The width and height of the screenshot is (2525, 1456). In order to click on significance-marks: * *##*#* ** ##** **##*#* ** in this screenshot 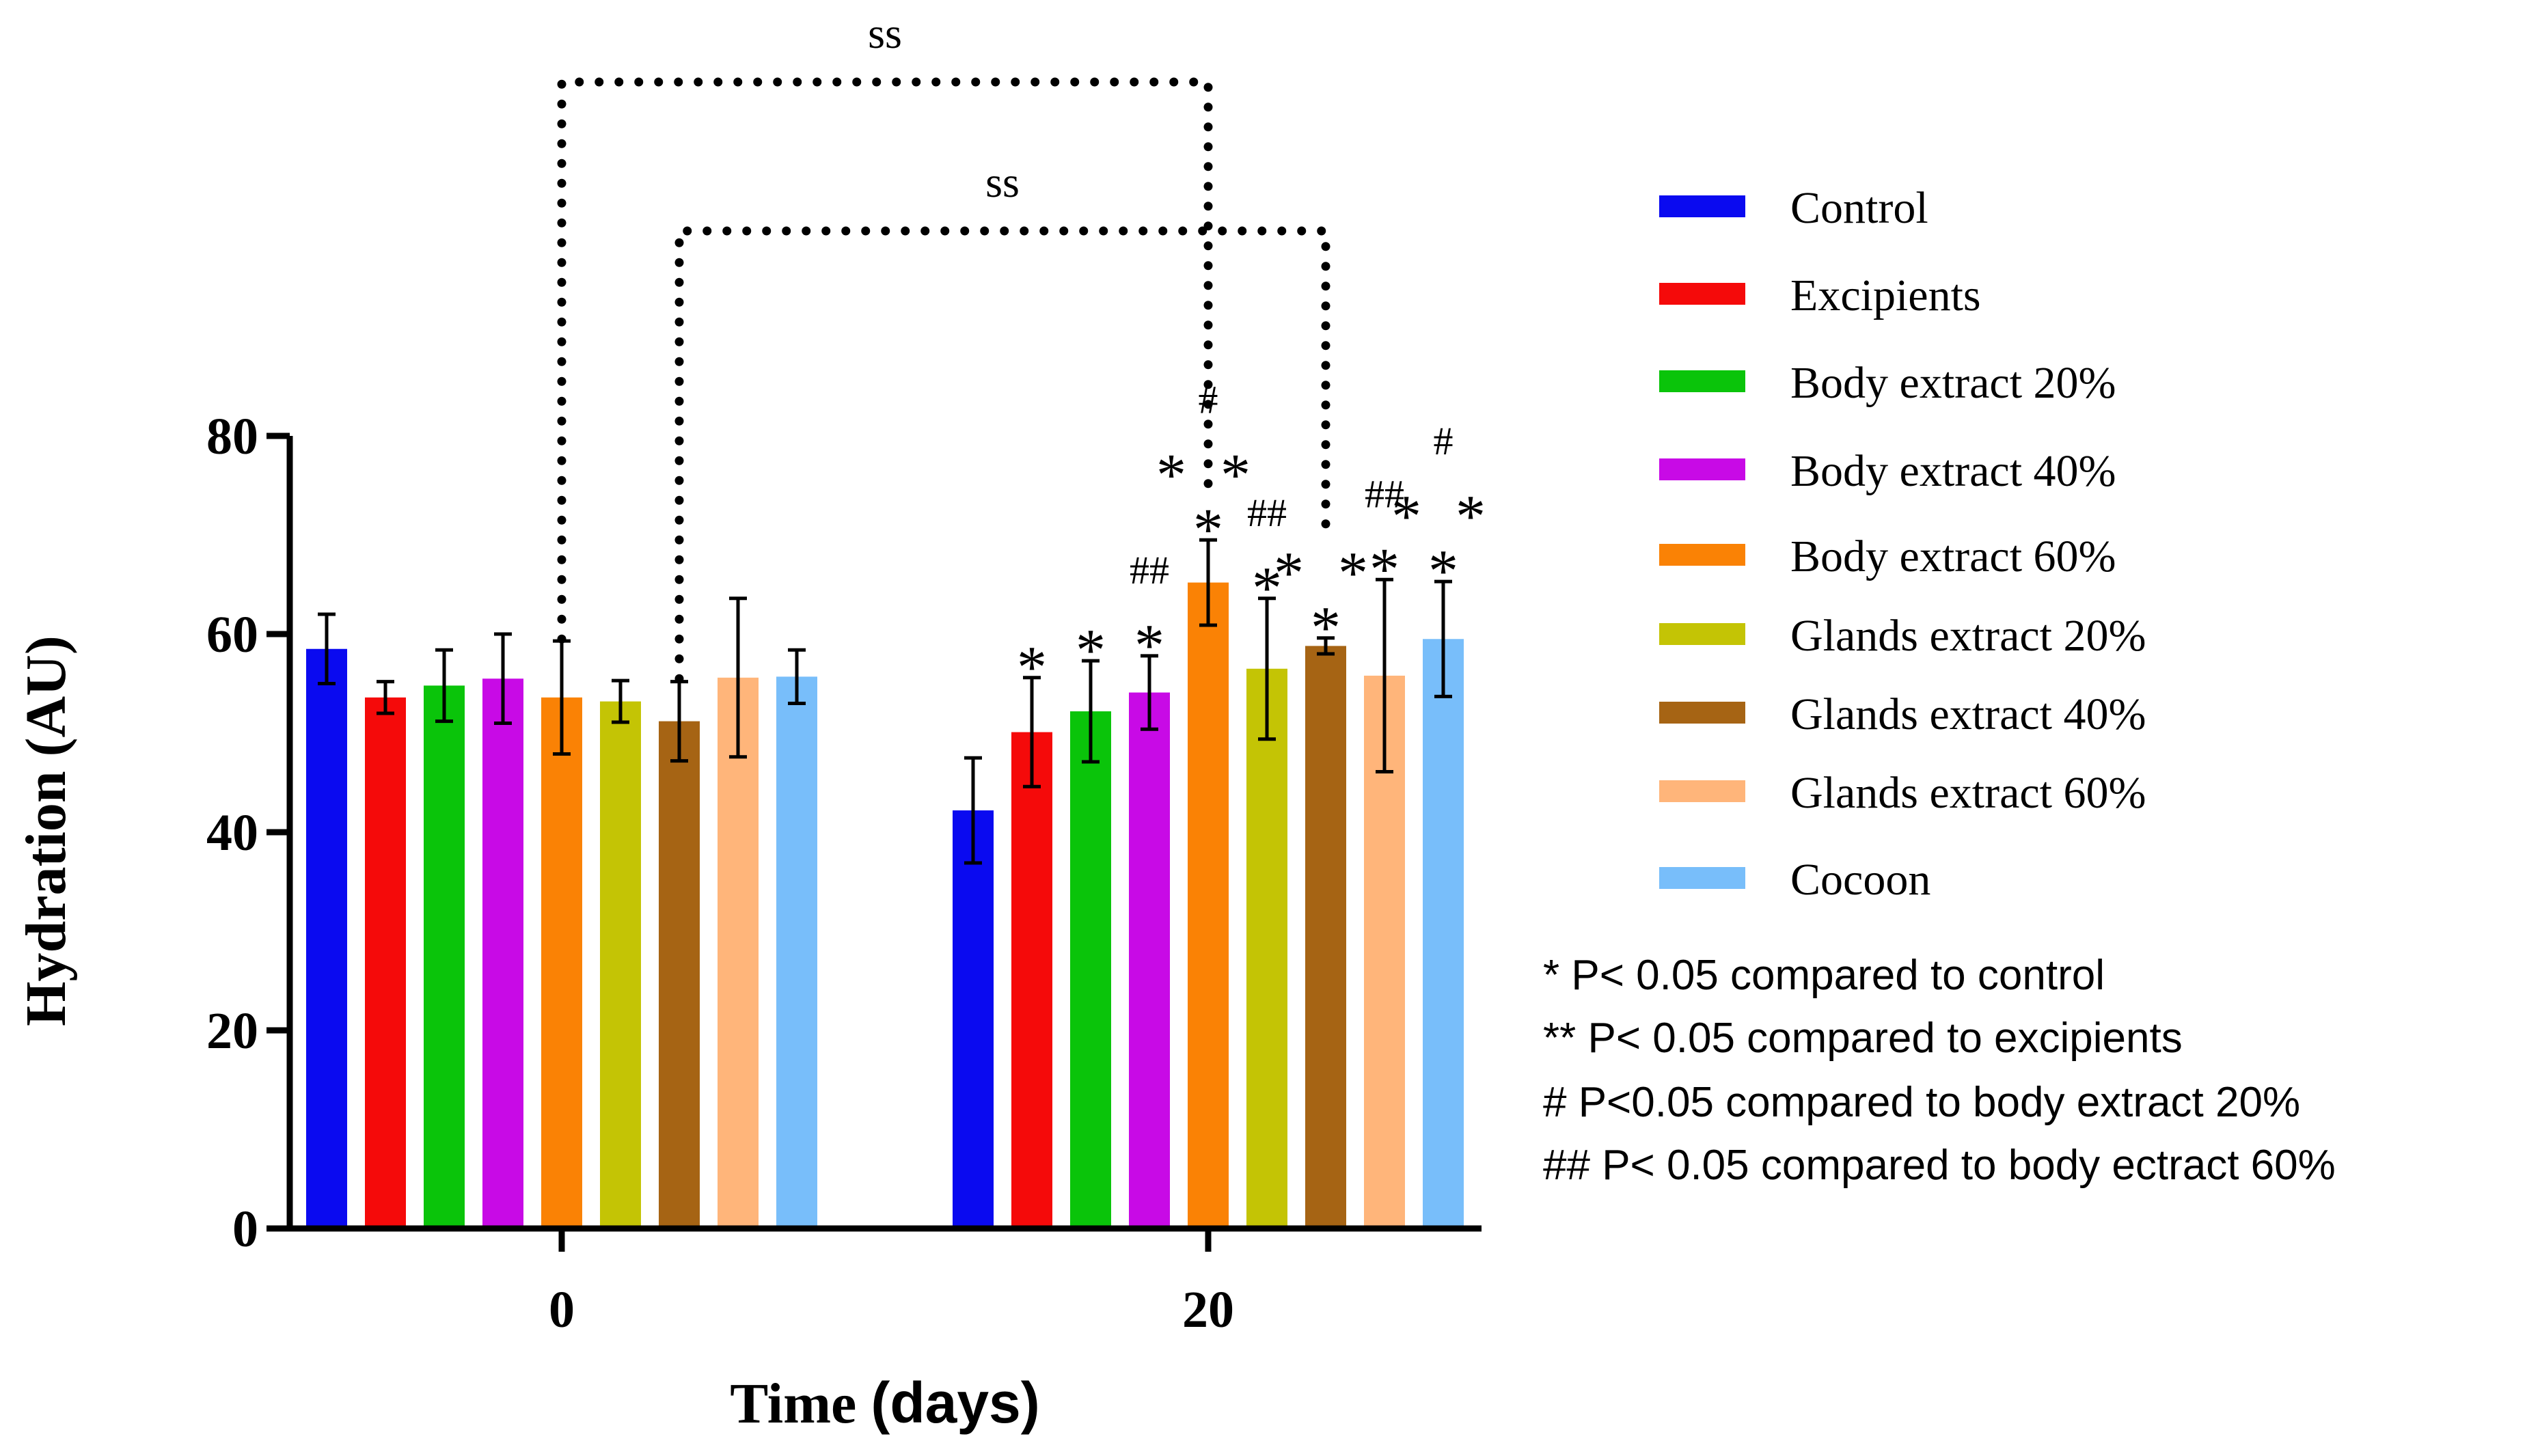, I will do `click(1256, 539)`.